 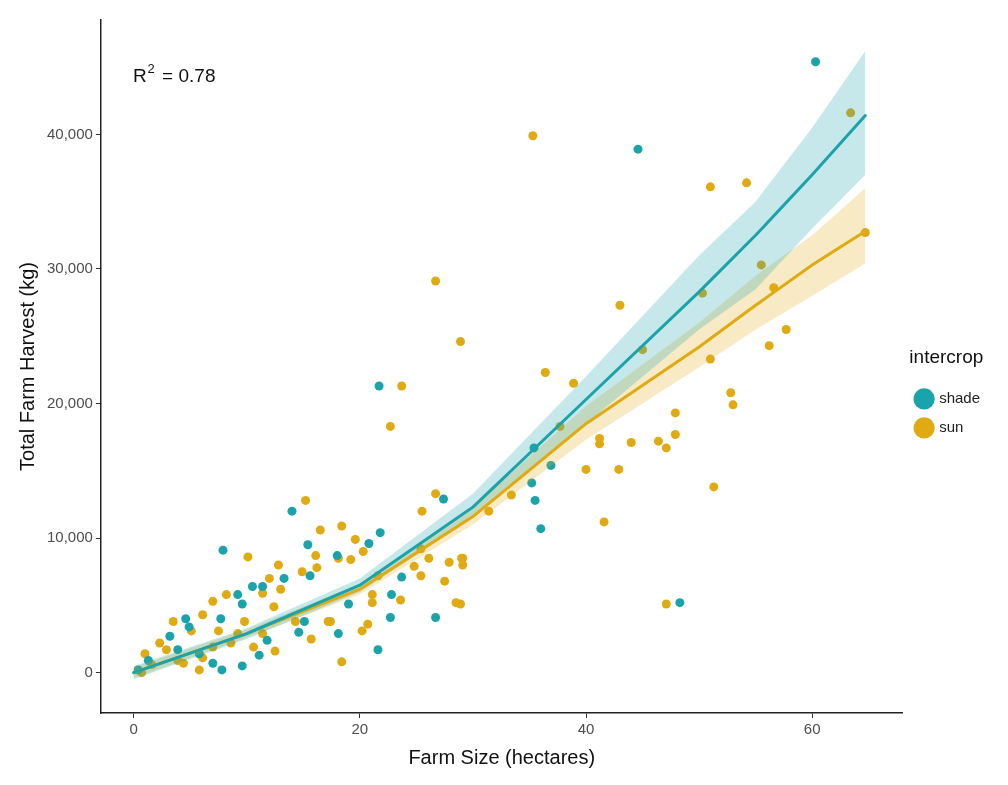 What do you see at coordinates (26, 366) in the screenshot?
I see `y-axis-title: Total Farm Harvest (kg)` at bounding box center [26, 366].